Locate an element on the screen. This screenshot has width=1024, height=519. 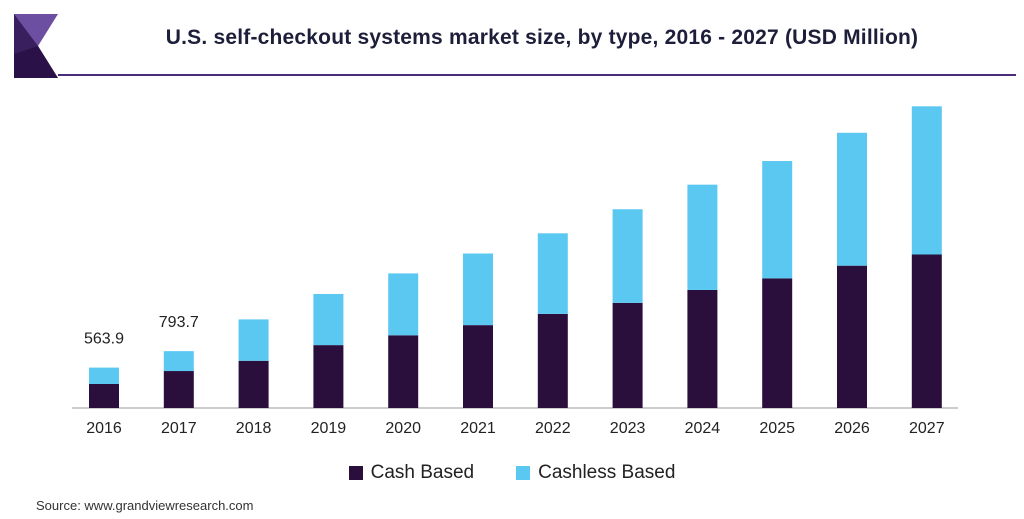
bar-cashless-2020 is located at coordinates (403, 304).